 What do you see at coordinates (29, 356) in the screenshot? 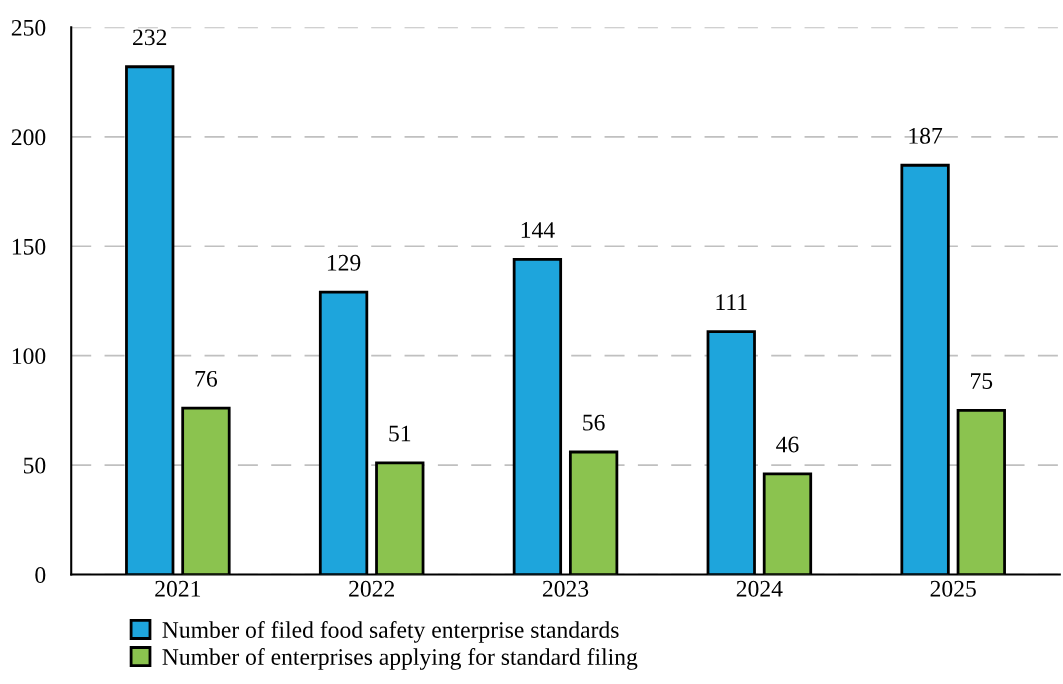
I see `y-tick-label: 100` at bounding box center [29, 356].